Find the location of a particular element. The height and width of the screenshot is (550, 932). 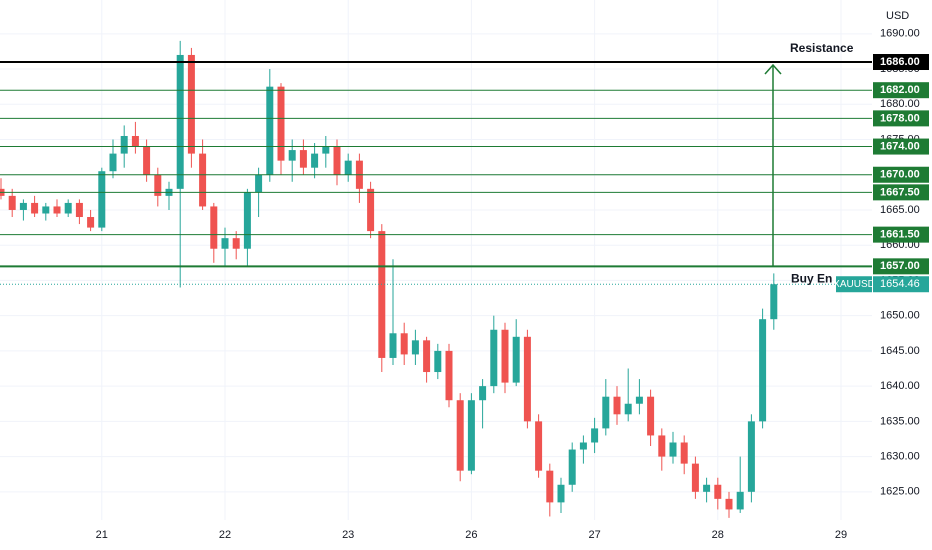

y-tick-label: 1650.00 is located at coordinates (900, 316).